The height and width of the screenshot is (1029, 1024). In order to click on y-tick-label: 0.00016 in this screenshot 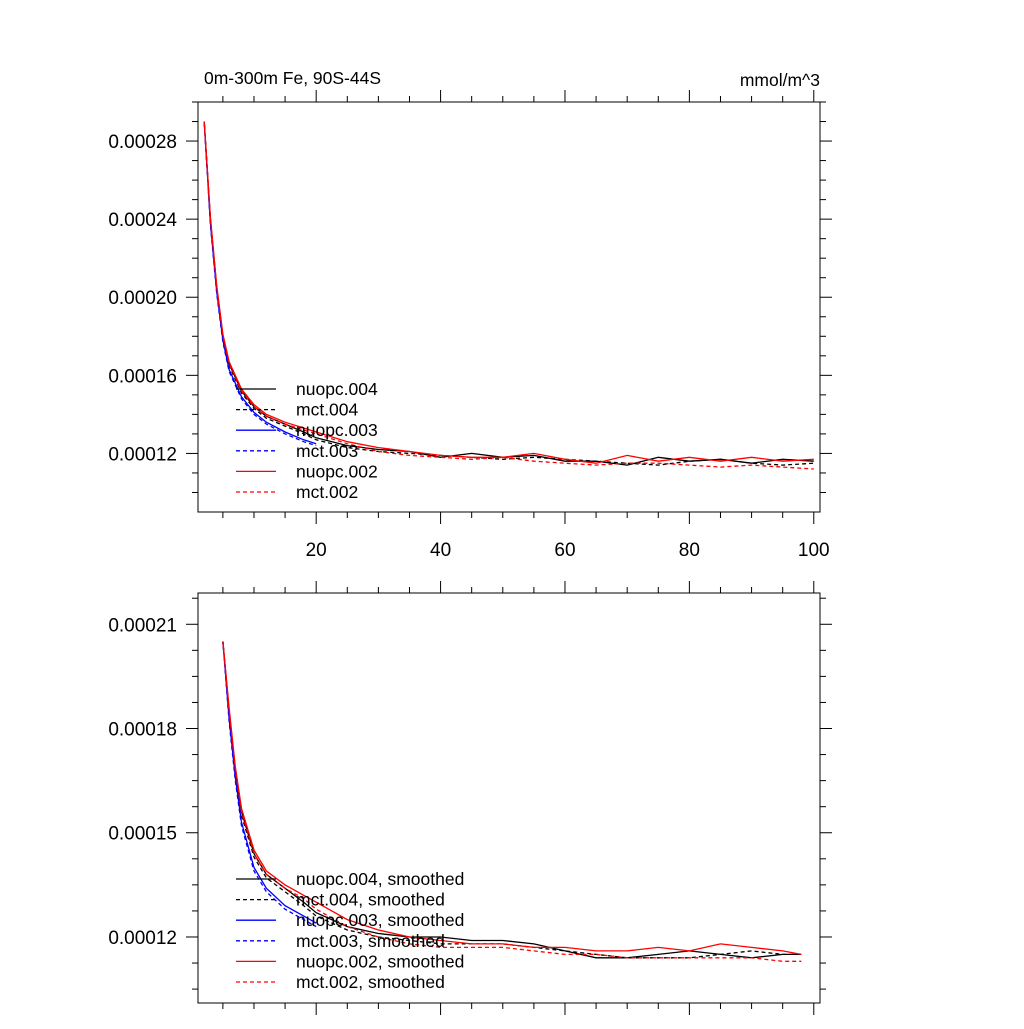, I will do `click(142, 376)`.